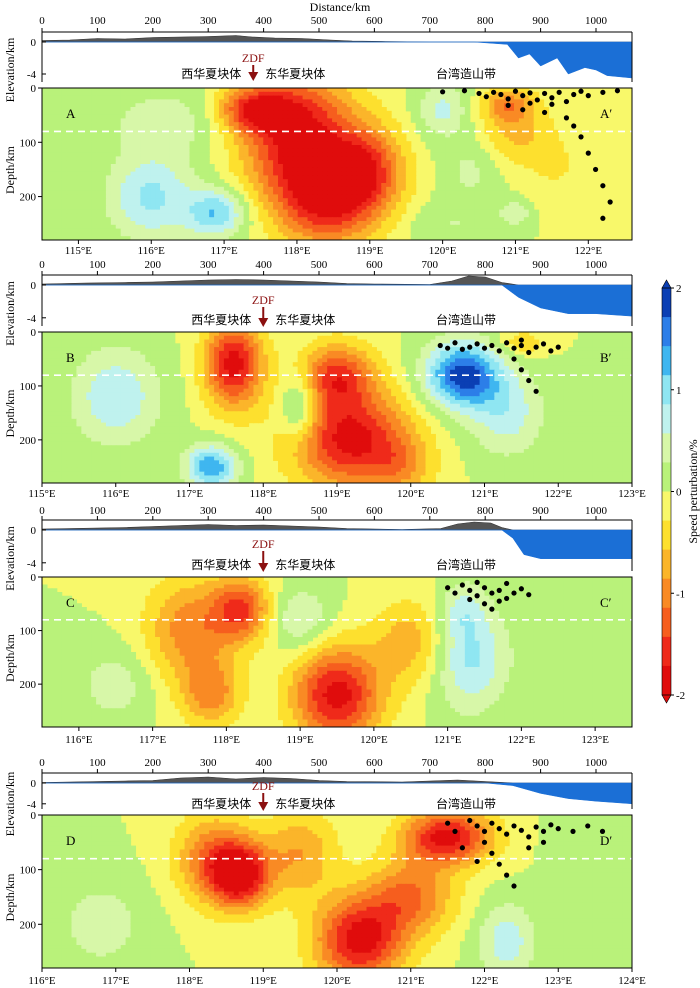 Image resolution: width=700 pixels, height=988 pixels. What do you see at coordinates (263, 300) in the screenshot?
I see `zdf-label: ZDF` at bounding box center [263, 300].